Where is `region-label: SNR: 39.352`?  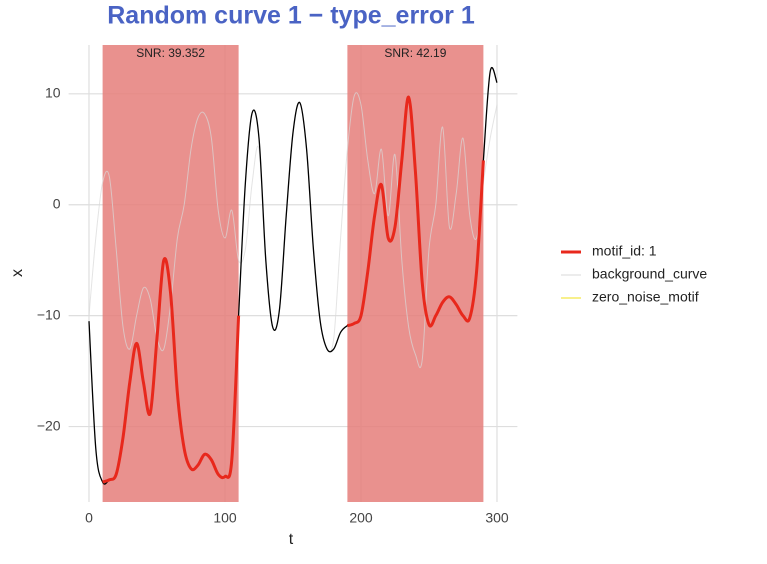
region-label: SNR: 39.352 is located at coordinates (170, 53).